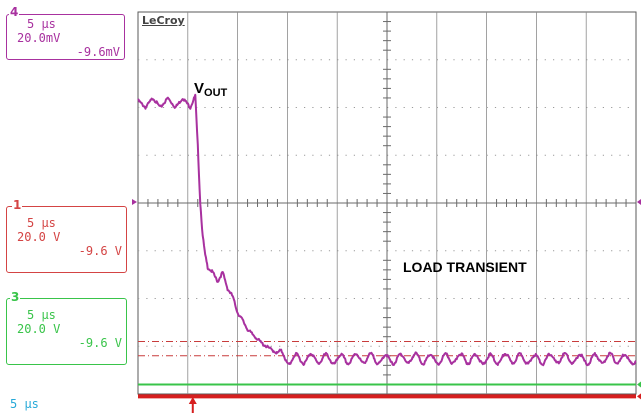 The height and width of the screenshot is (413, 641). I want to click on vout-main: V, so click(199, 88).